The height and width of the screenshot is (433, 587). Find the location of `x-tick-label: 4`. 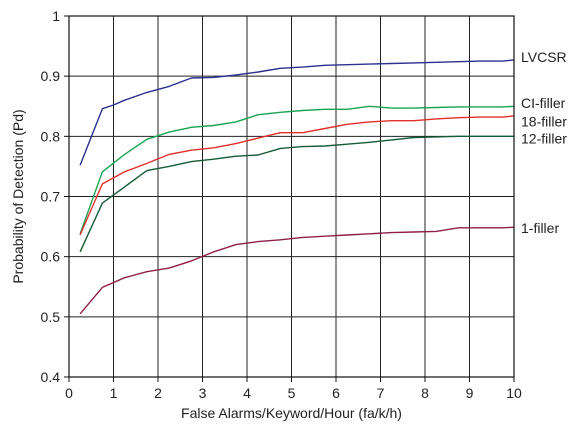

x-tick-label: 4 is located at coordinates (247, 393).